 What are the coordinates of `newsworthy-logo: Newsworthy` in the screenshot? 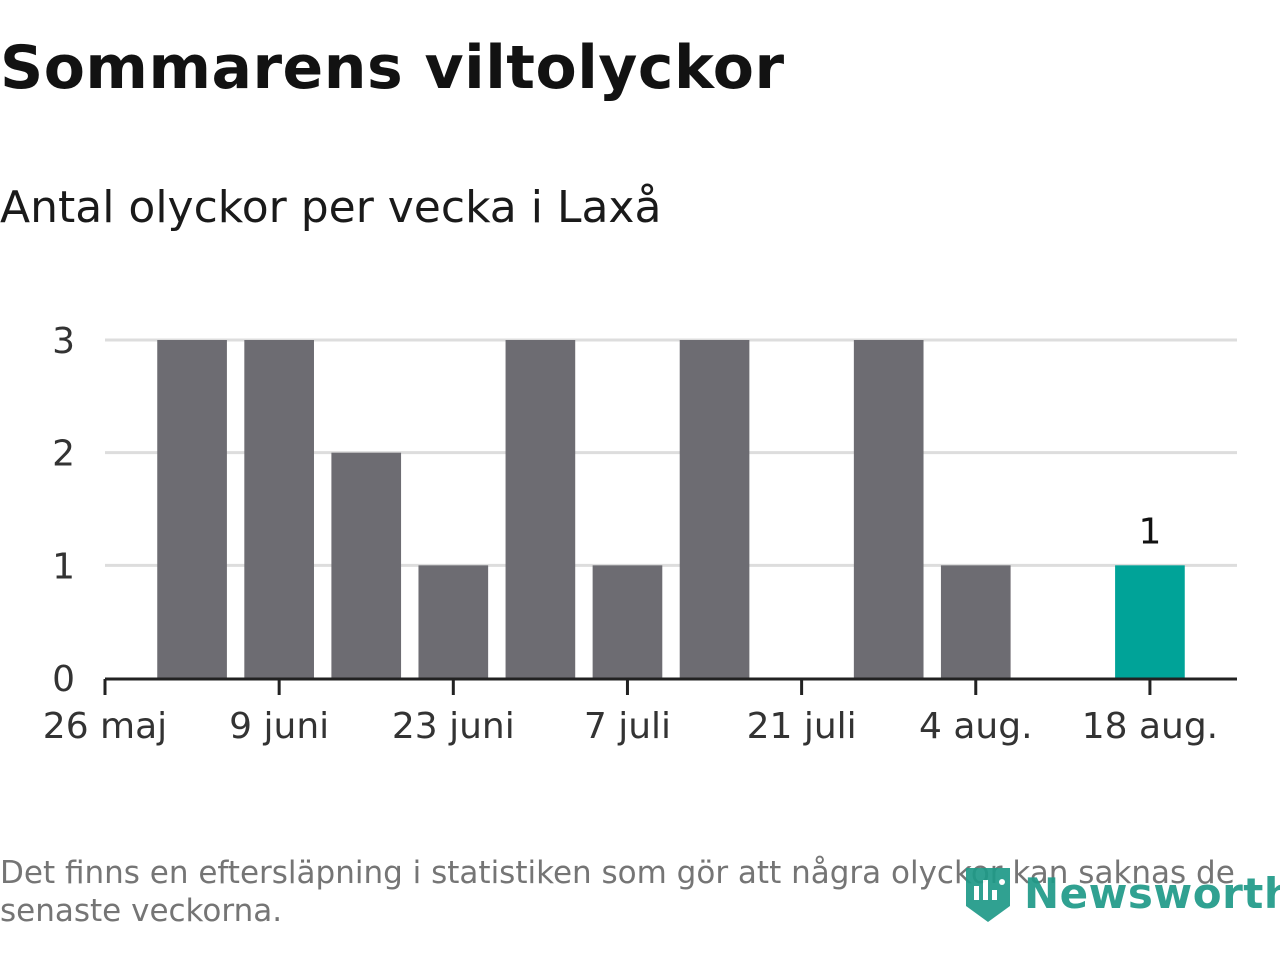 It's located at (1121, 893).